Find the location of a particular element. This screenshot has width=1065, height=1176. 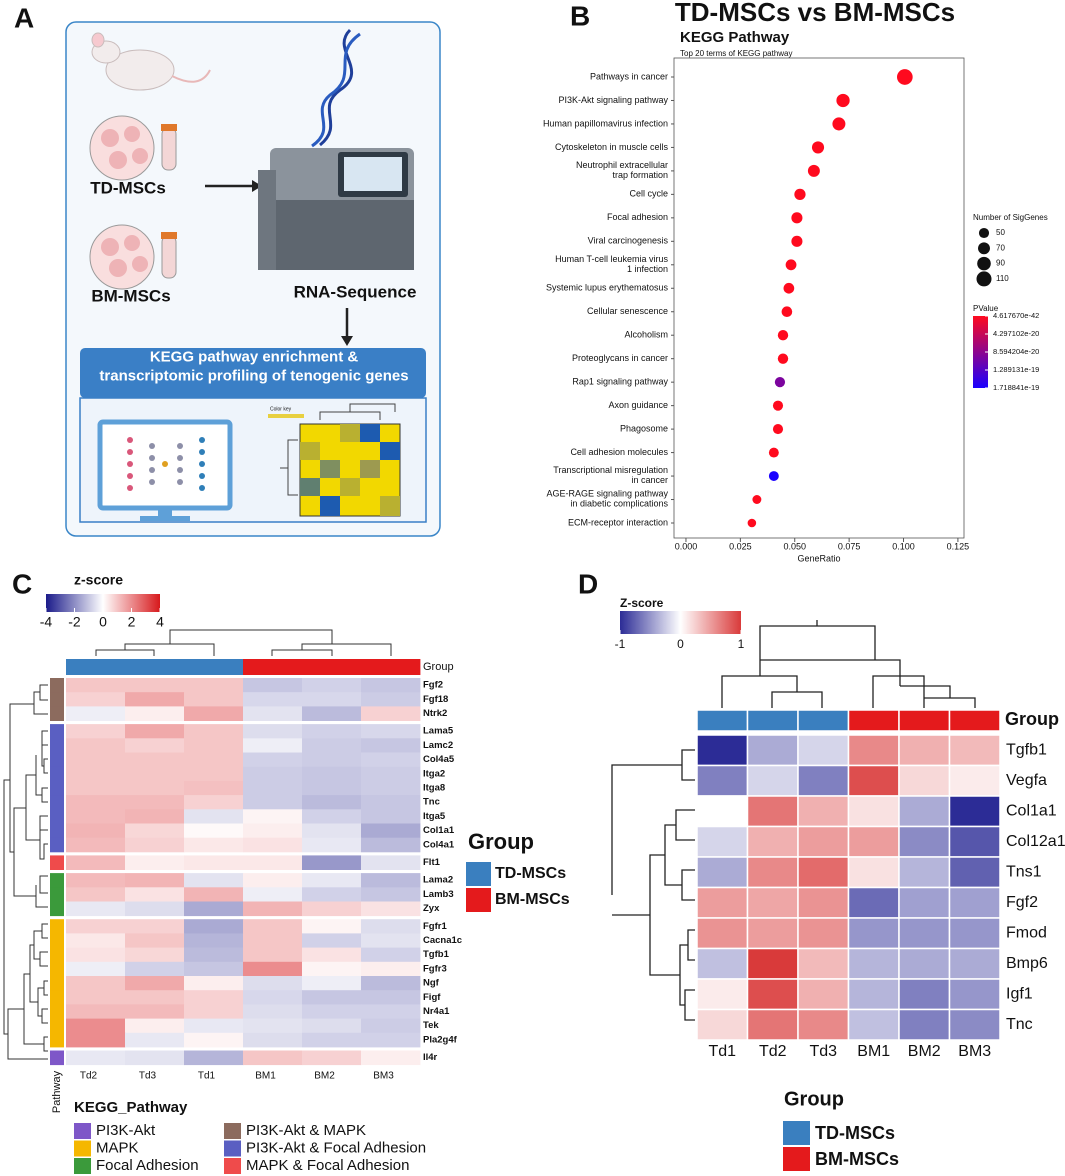

y-tick-label: Focal adhesion is located at coordinates (637, 217).